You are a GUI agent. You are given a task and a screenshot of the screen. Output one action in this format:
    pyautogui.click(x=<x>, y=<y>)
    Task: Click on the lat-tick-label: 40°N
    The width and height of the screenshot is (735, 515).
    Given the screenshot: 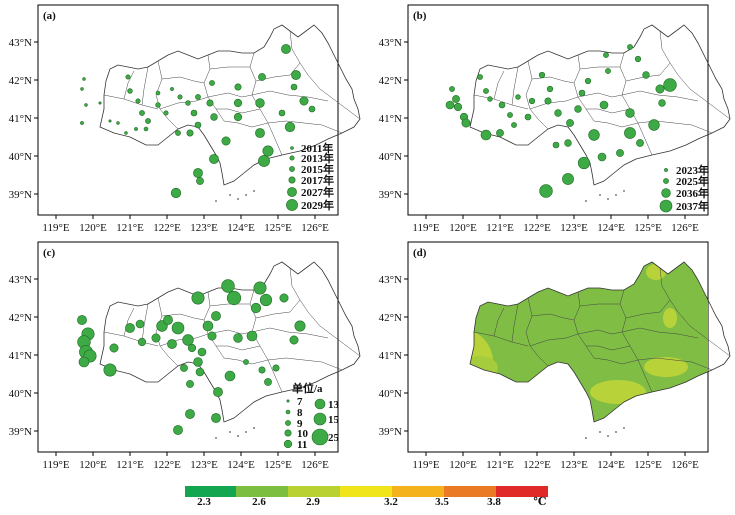 What is the action you would take?
    pyautogui.click(x=20, y=394)
    